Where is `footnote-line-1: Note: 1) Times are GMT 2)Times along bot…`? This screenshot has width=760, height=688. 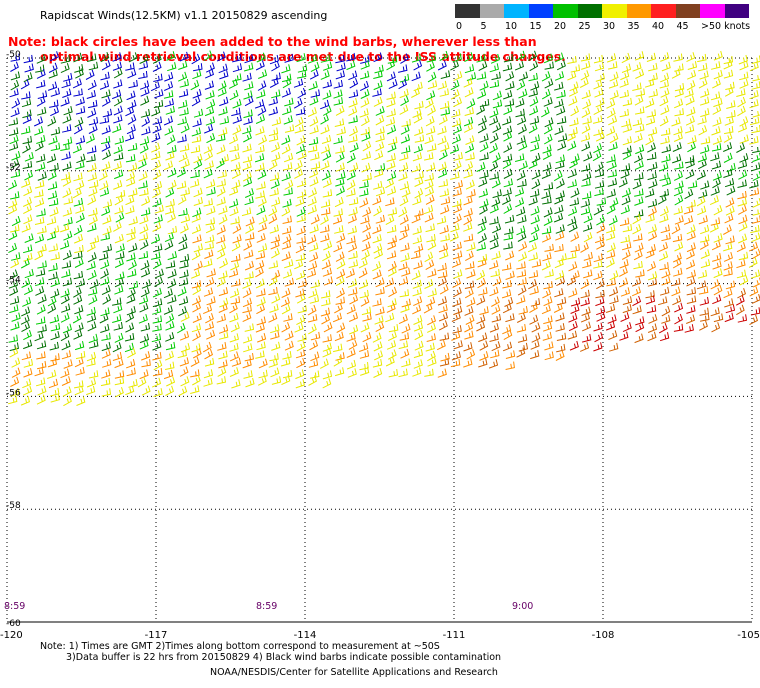
footnote-line-1: Note: 1) Times are GMT 2)Times along bot… is located at coordinates (240, 646).